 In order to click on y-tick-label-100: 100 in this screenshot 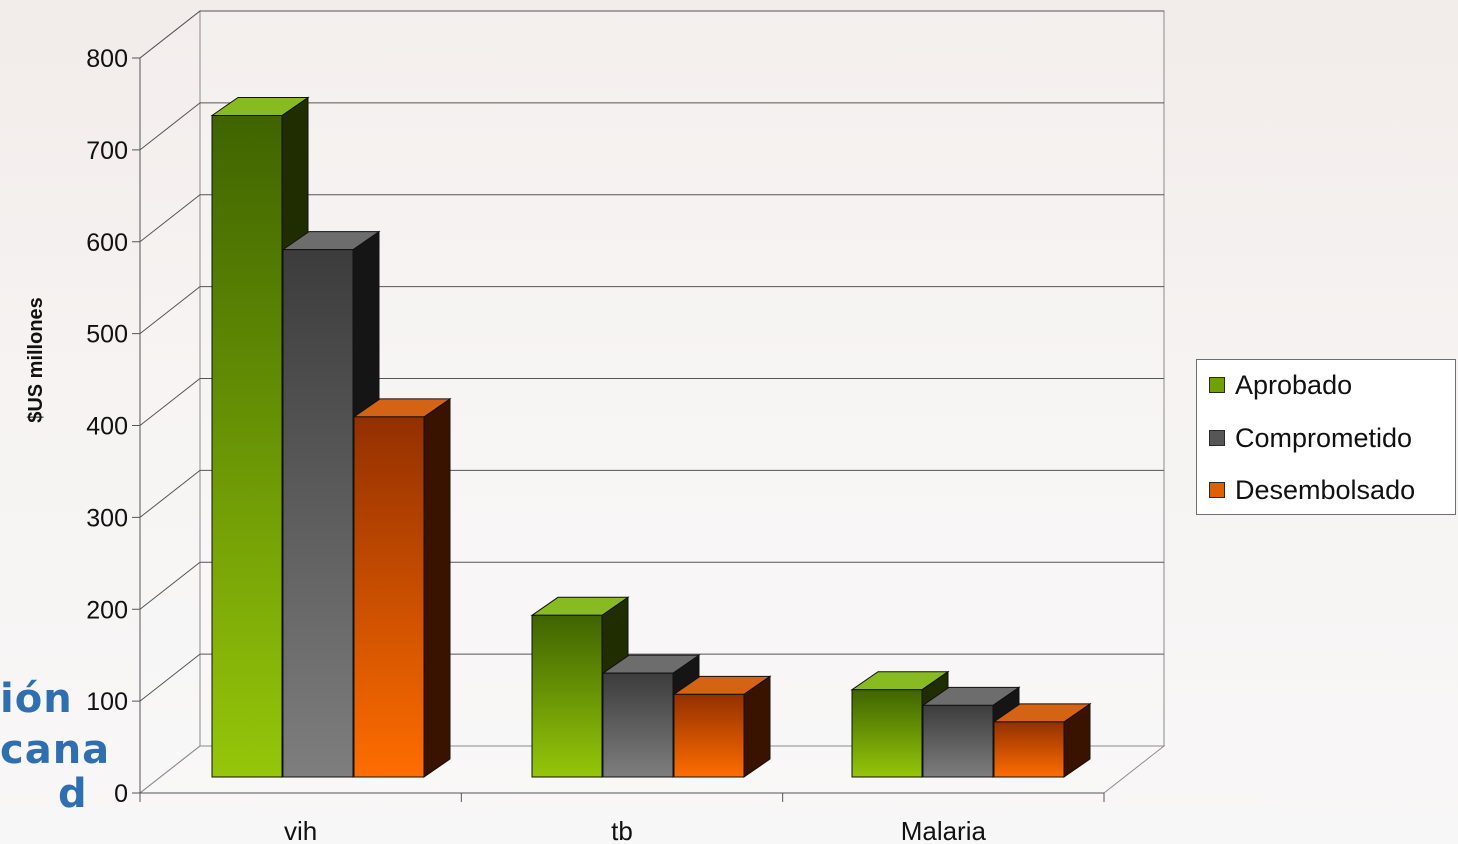, I will do `click(107, 702)`.